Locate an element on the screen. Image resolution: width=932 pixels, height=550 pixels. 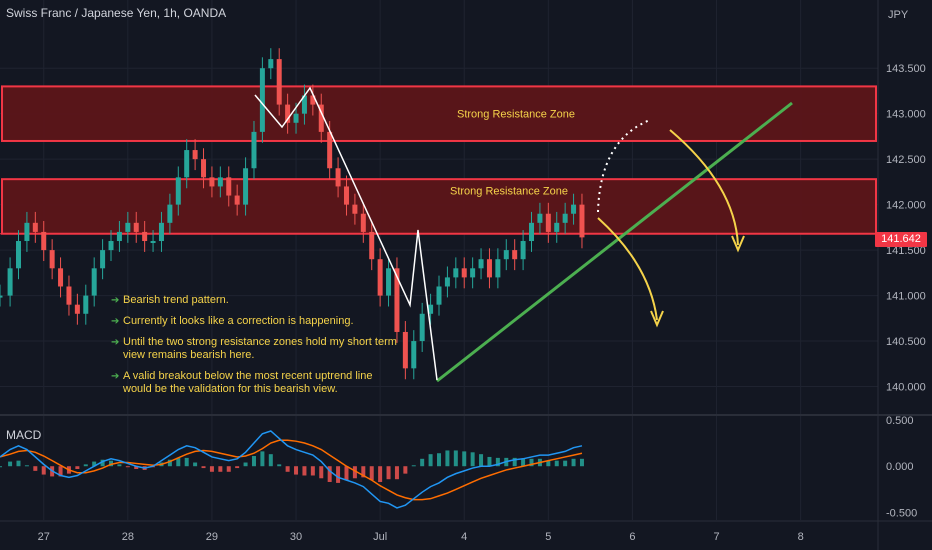
arrow-right-icon: ➔ is located at coordinates (115, 321).